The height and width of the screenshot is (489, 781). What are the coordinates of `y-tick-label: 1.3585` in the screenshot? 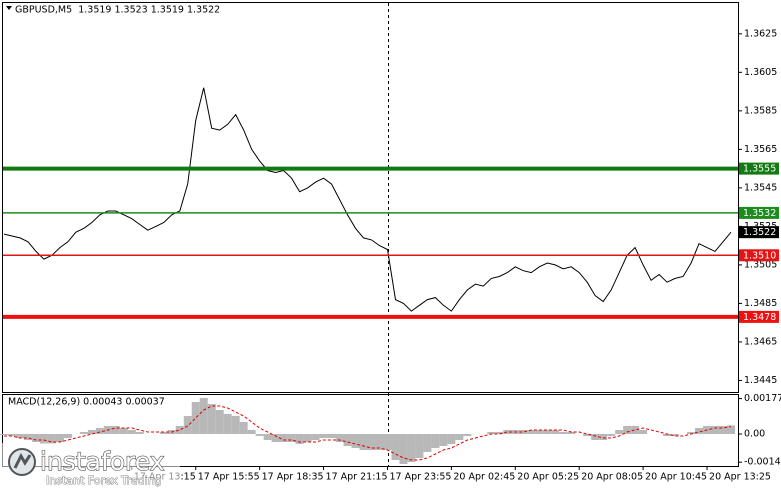 It's located at (760, 110).